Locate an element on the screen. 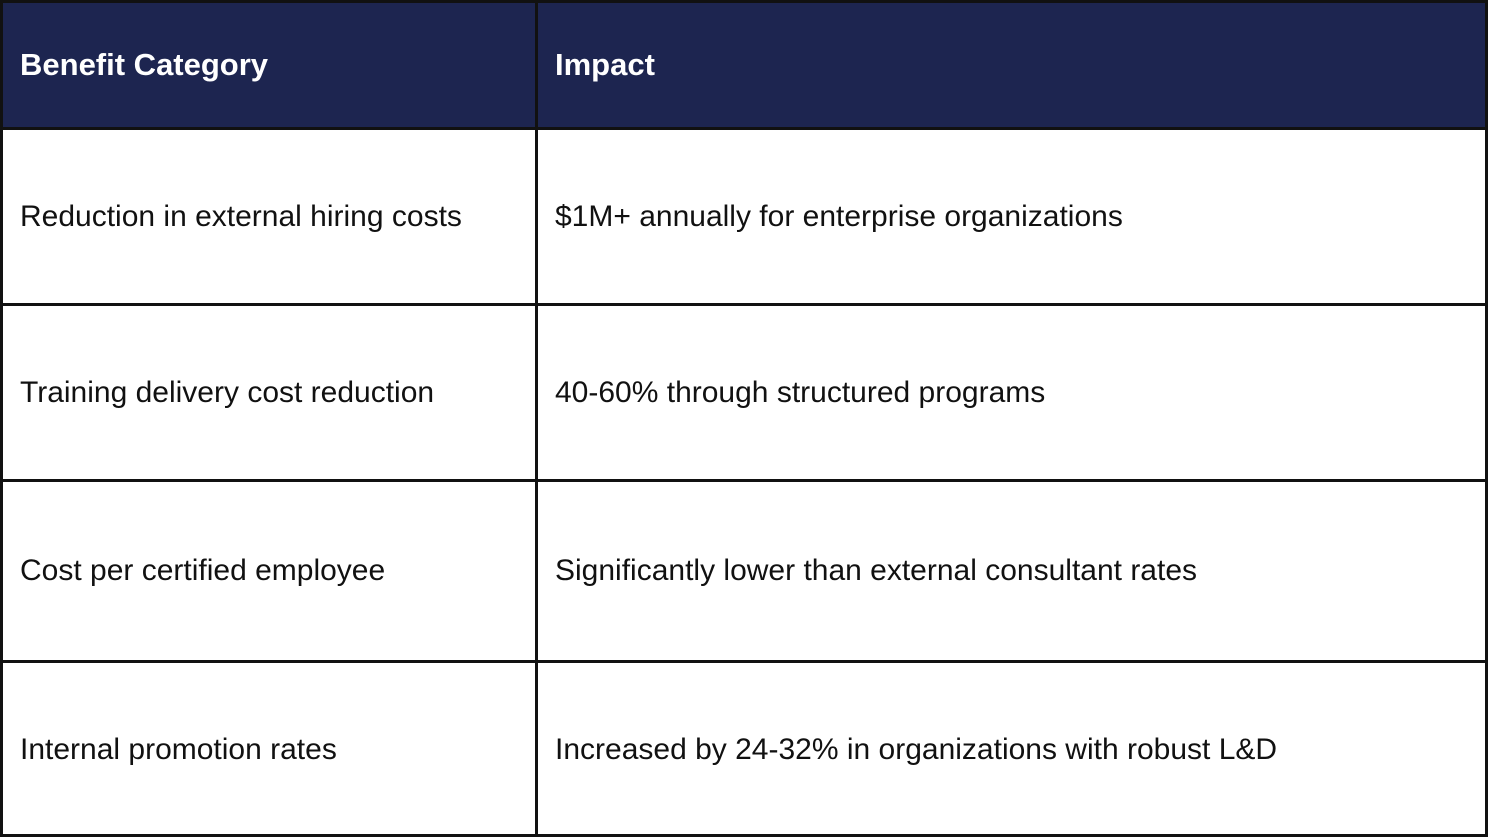 This screenshot has height=837, width=1488. benefit-category-cell: Training delivery cost reduction is located at coordinates (270, 392).